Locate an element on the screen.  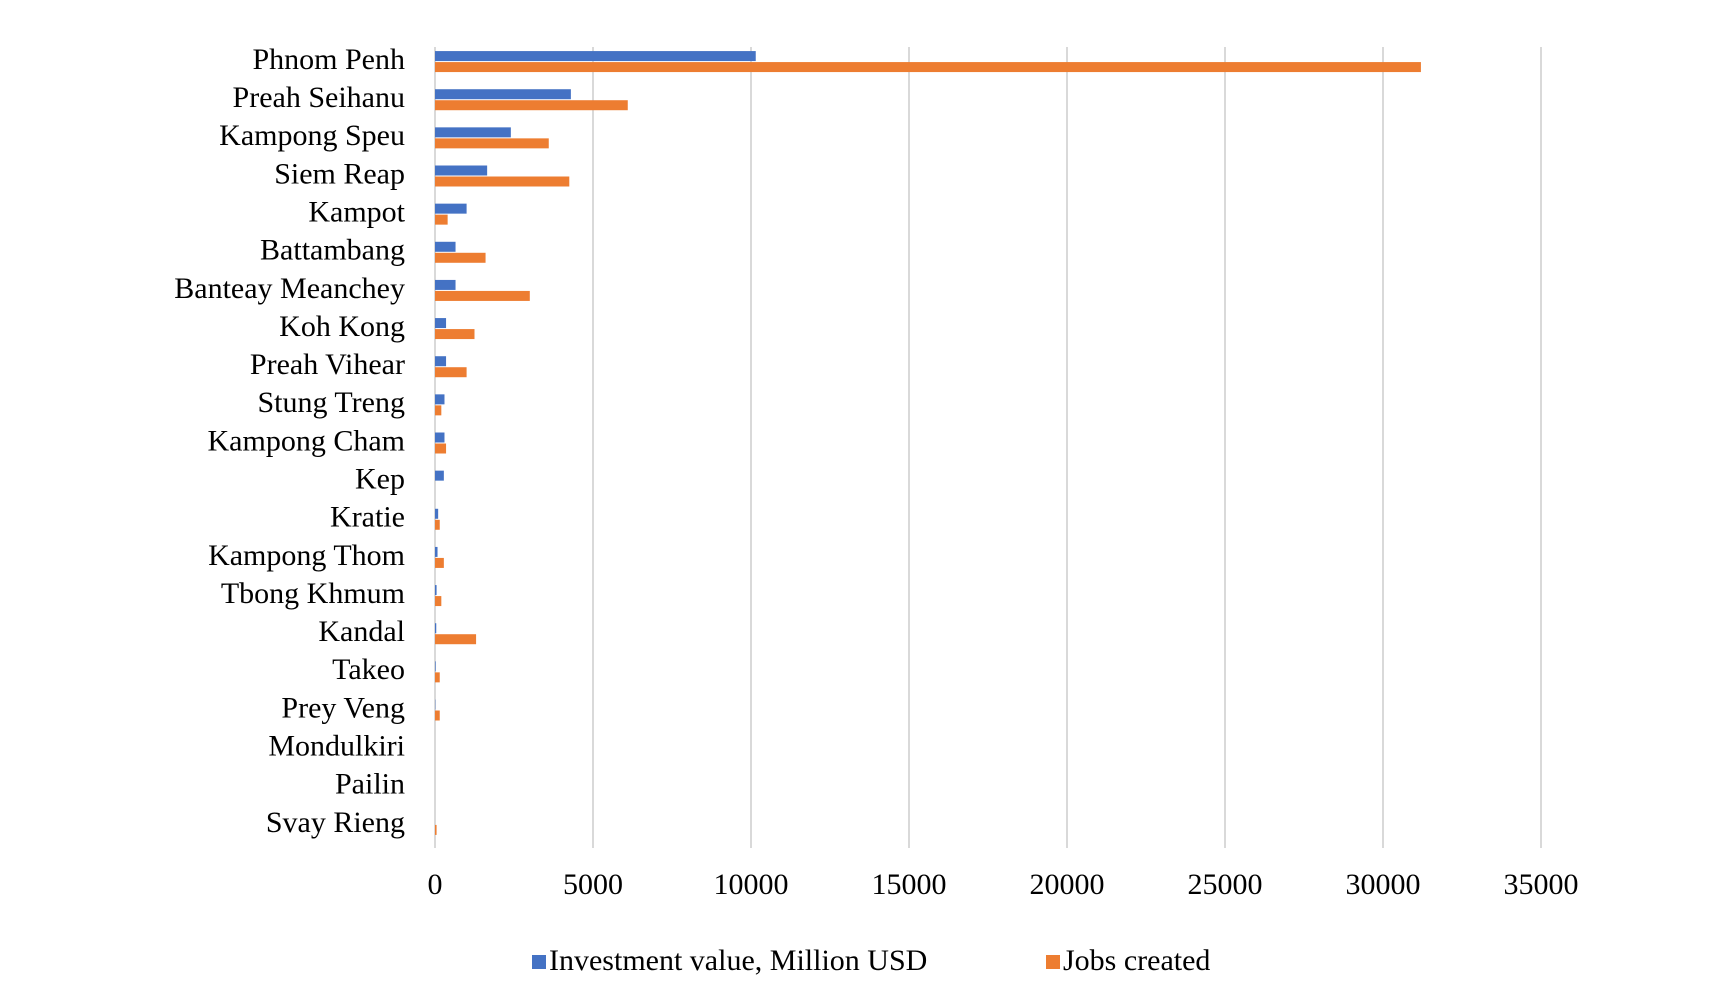
x-tick-label: 0 is located at coordinates (435, 884).